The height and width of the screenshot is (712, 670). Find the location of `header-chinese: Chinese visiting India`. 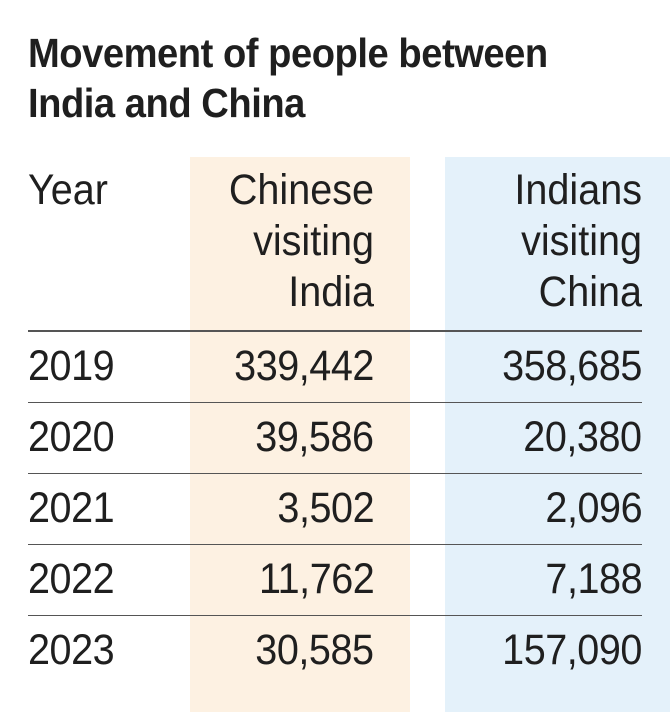

header-chinese: Chinese visiting India is located at coordinates (289, 248).